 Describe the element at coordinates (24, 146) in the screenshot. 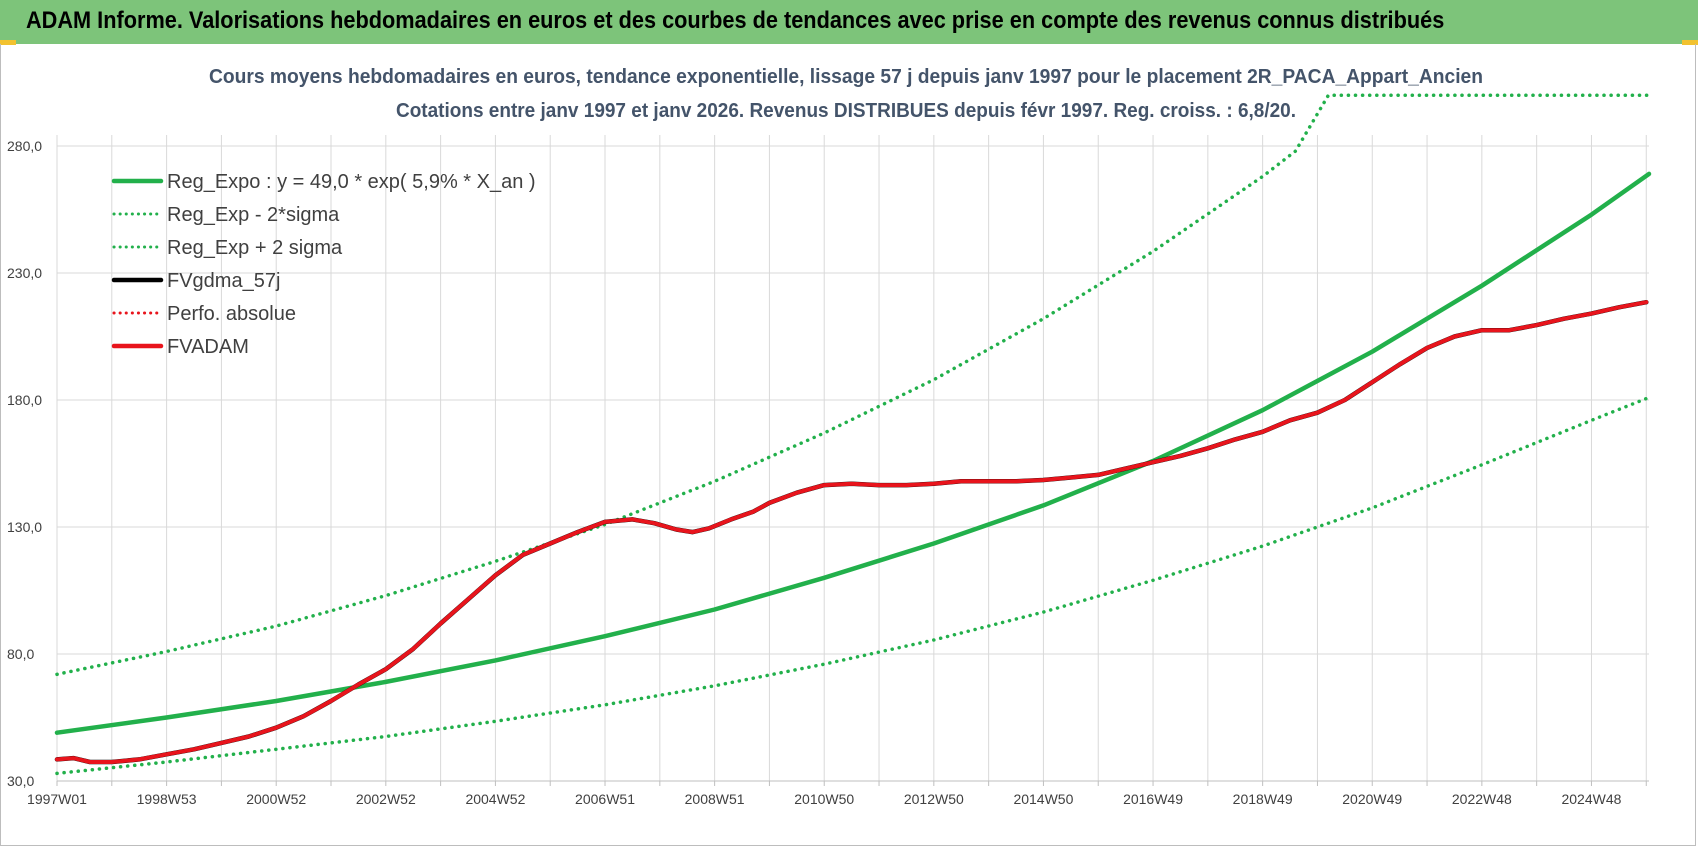

I see `y-tick-label: 280,0` at that location.